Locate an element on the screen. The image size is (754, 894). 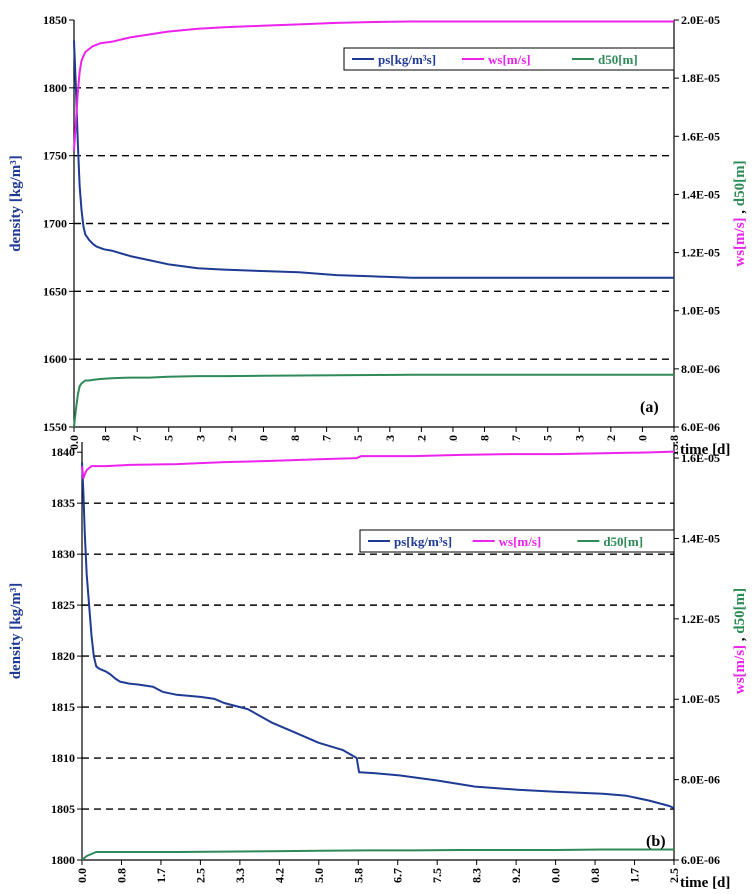
left-tick-label: 1600 is located at coordinates (55, 359).